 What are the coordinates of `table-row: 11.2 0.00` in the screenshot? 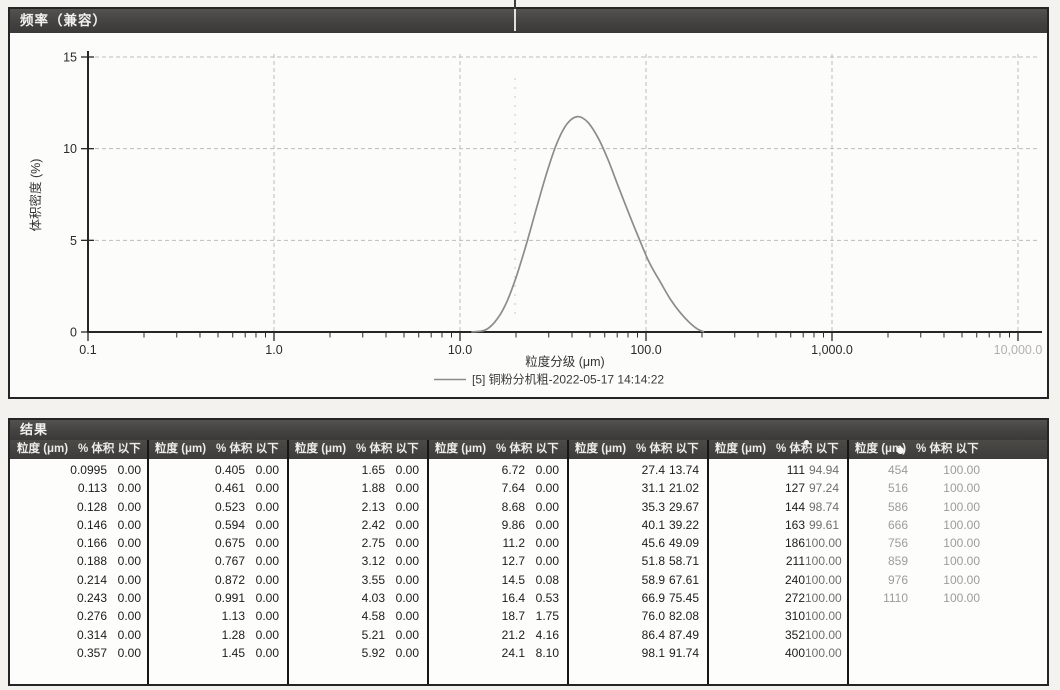 It's located at (498, 543).